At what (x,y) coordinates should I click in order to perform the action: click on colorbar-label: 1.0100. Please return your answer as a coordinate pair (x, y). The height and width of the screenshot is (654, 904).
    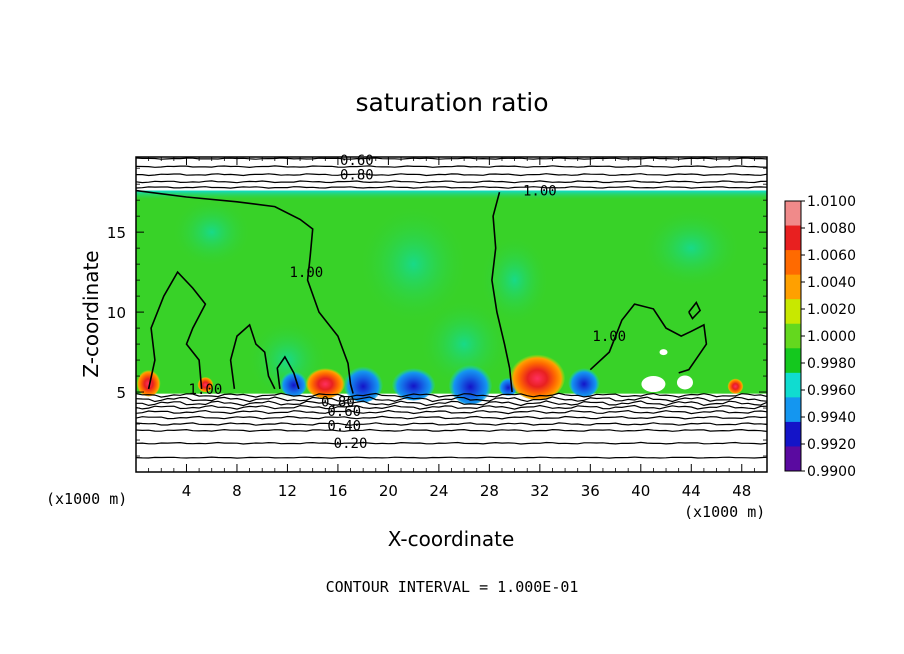
    Looking at the image, I should click on (831, 202).